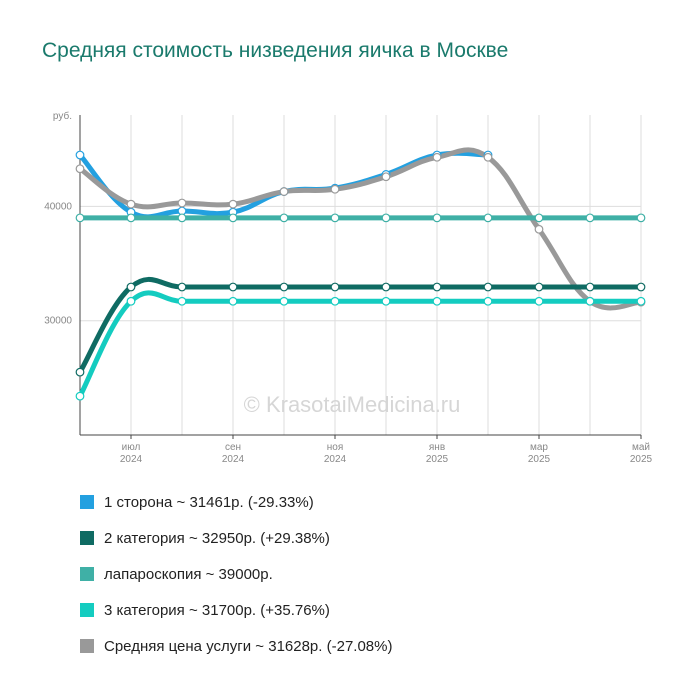 The image size is (700, 680). I want to click on legend-item-2-kategoriya: 2 категория ~ 32950р. (+29.38%), so click(236, 538).